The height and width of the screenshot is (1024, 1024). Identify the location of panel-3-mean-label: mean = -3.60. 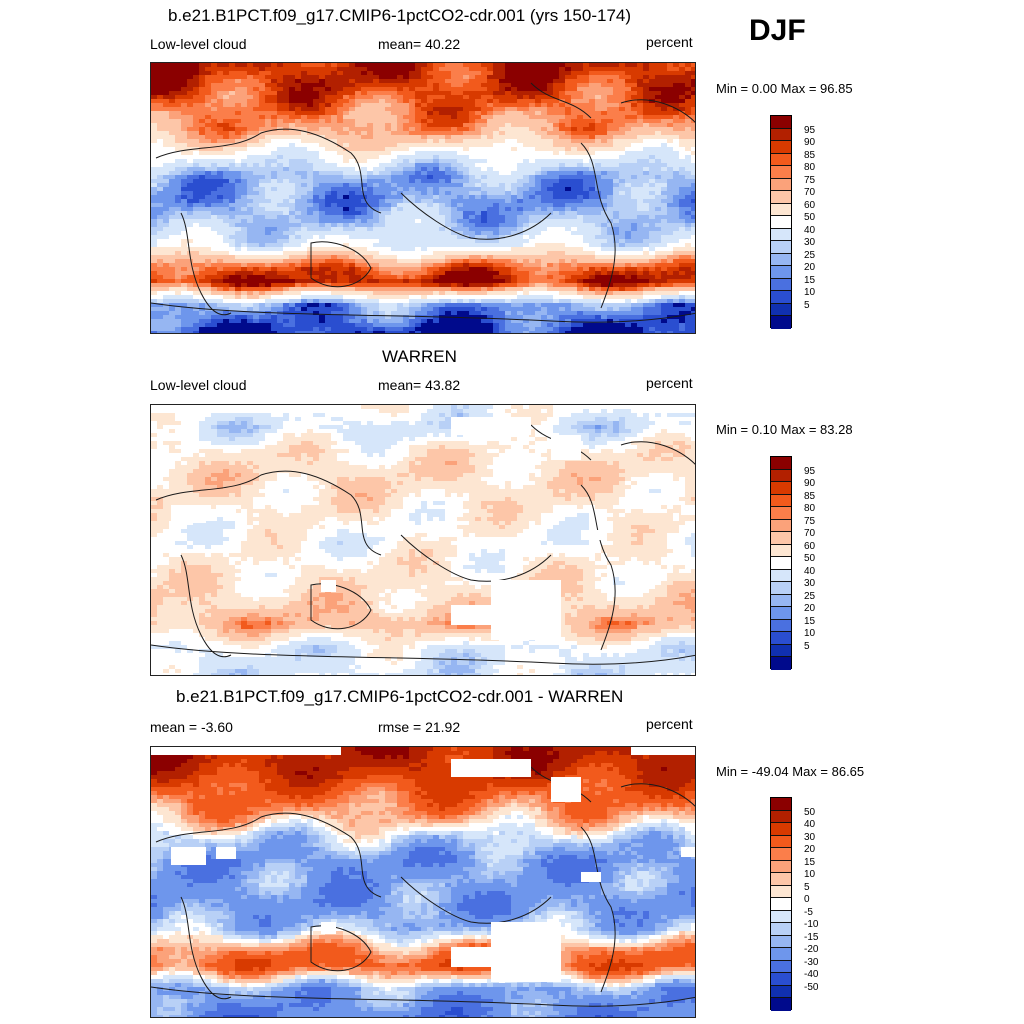
(191, 727).